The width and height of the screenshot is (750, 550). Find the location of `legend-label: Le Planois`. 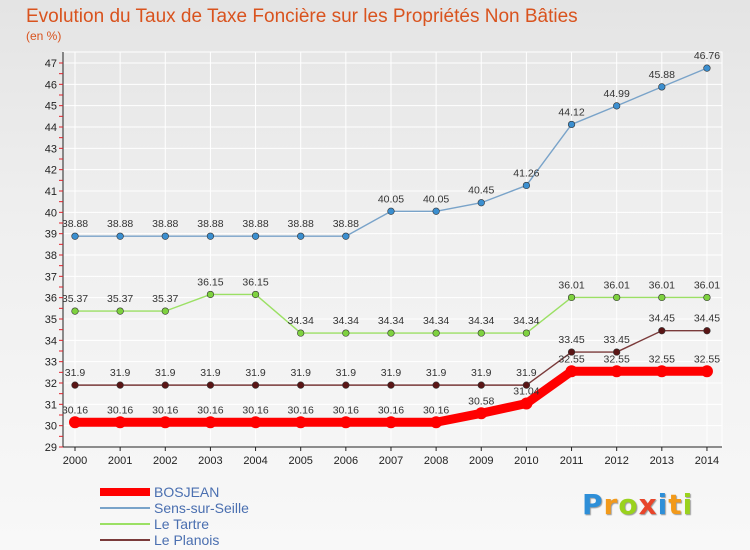

legend-label: Le Planois is located at coordinates (186, 540).